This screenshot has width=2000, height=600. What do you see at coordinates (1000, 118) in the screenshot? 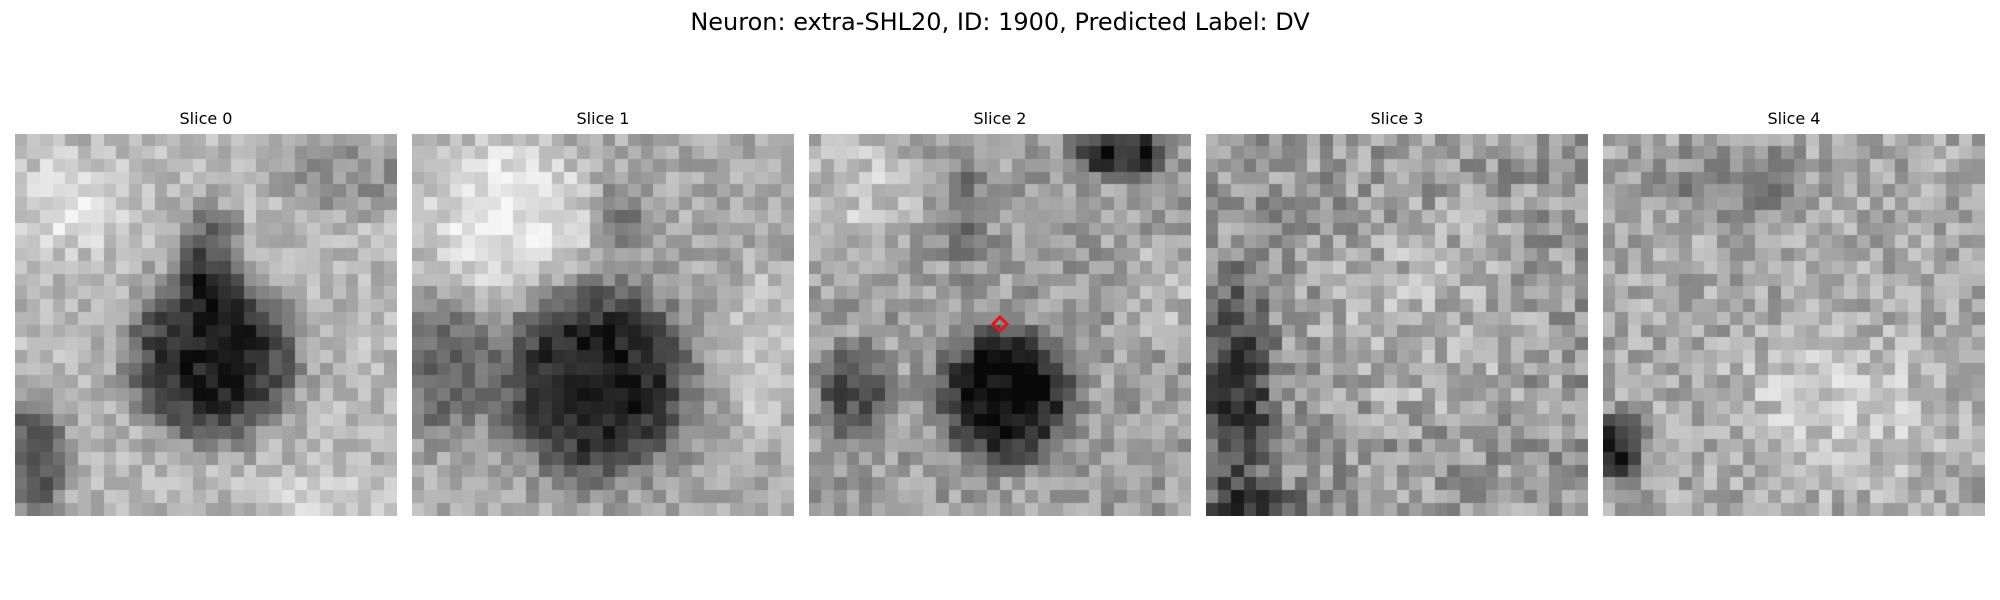
I see `slice-2-title: Slice 2` at bounding box center [1000, 118].